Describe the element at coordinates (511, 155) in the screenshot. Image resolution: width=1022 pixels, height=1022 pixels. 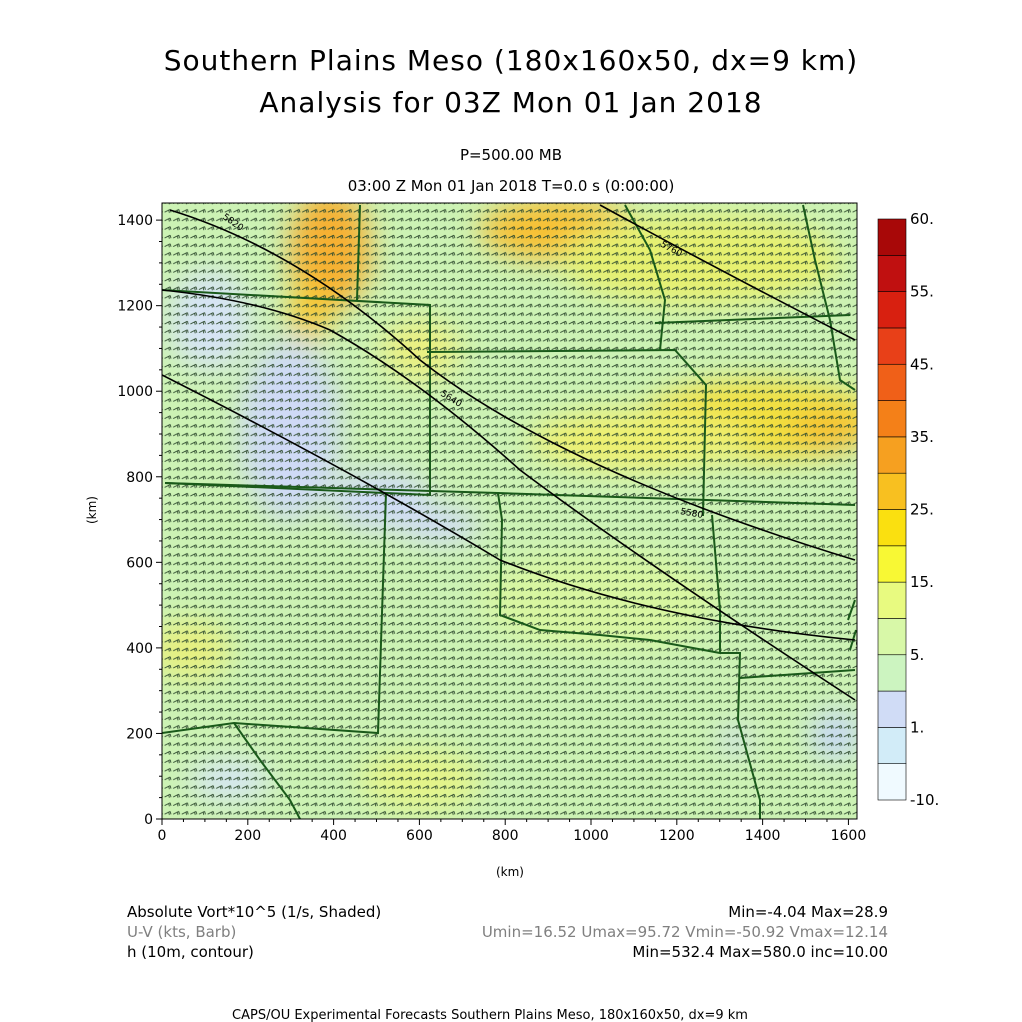
I see `pressure-level: P=500.00 MB` at that location.